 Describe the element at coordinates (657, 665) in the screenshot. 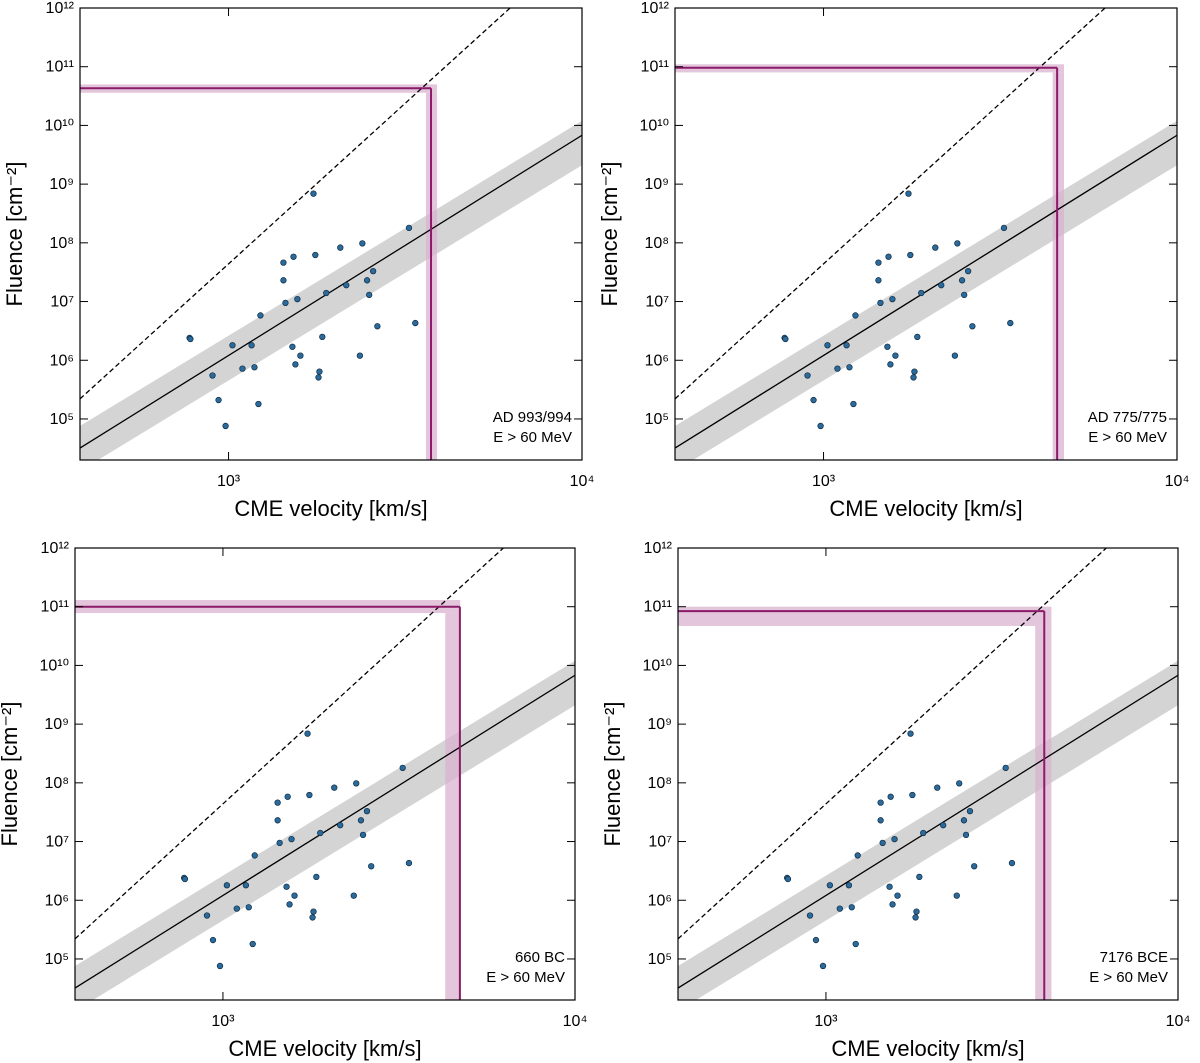

I see `y-tick-label: 10¹⁰` at that location.